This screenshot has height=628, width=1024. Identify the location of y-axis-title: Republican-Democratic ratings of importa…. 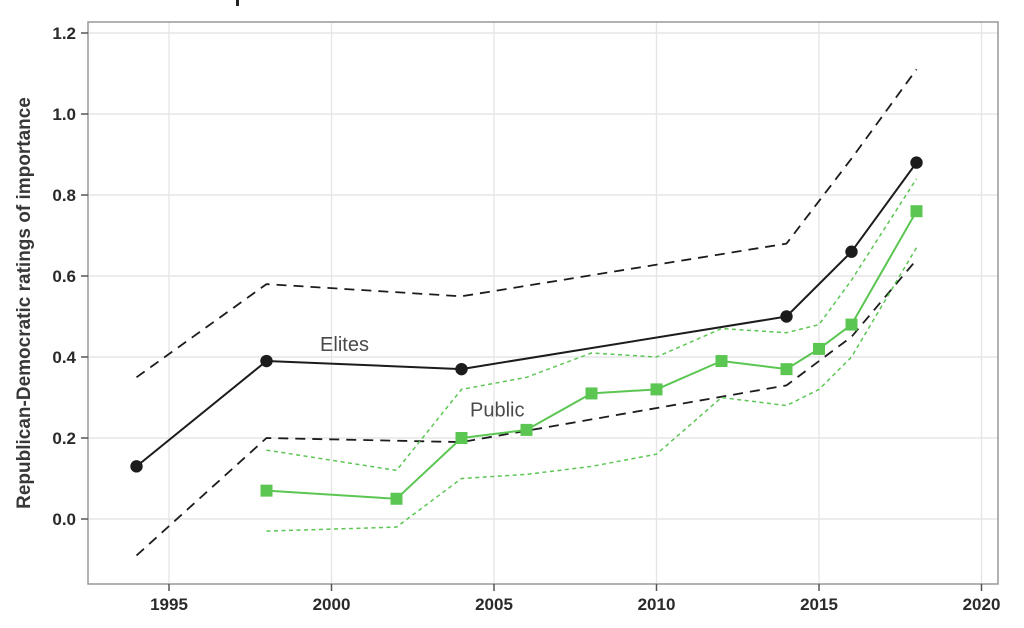
(24, 303).